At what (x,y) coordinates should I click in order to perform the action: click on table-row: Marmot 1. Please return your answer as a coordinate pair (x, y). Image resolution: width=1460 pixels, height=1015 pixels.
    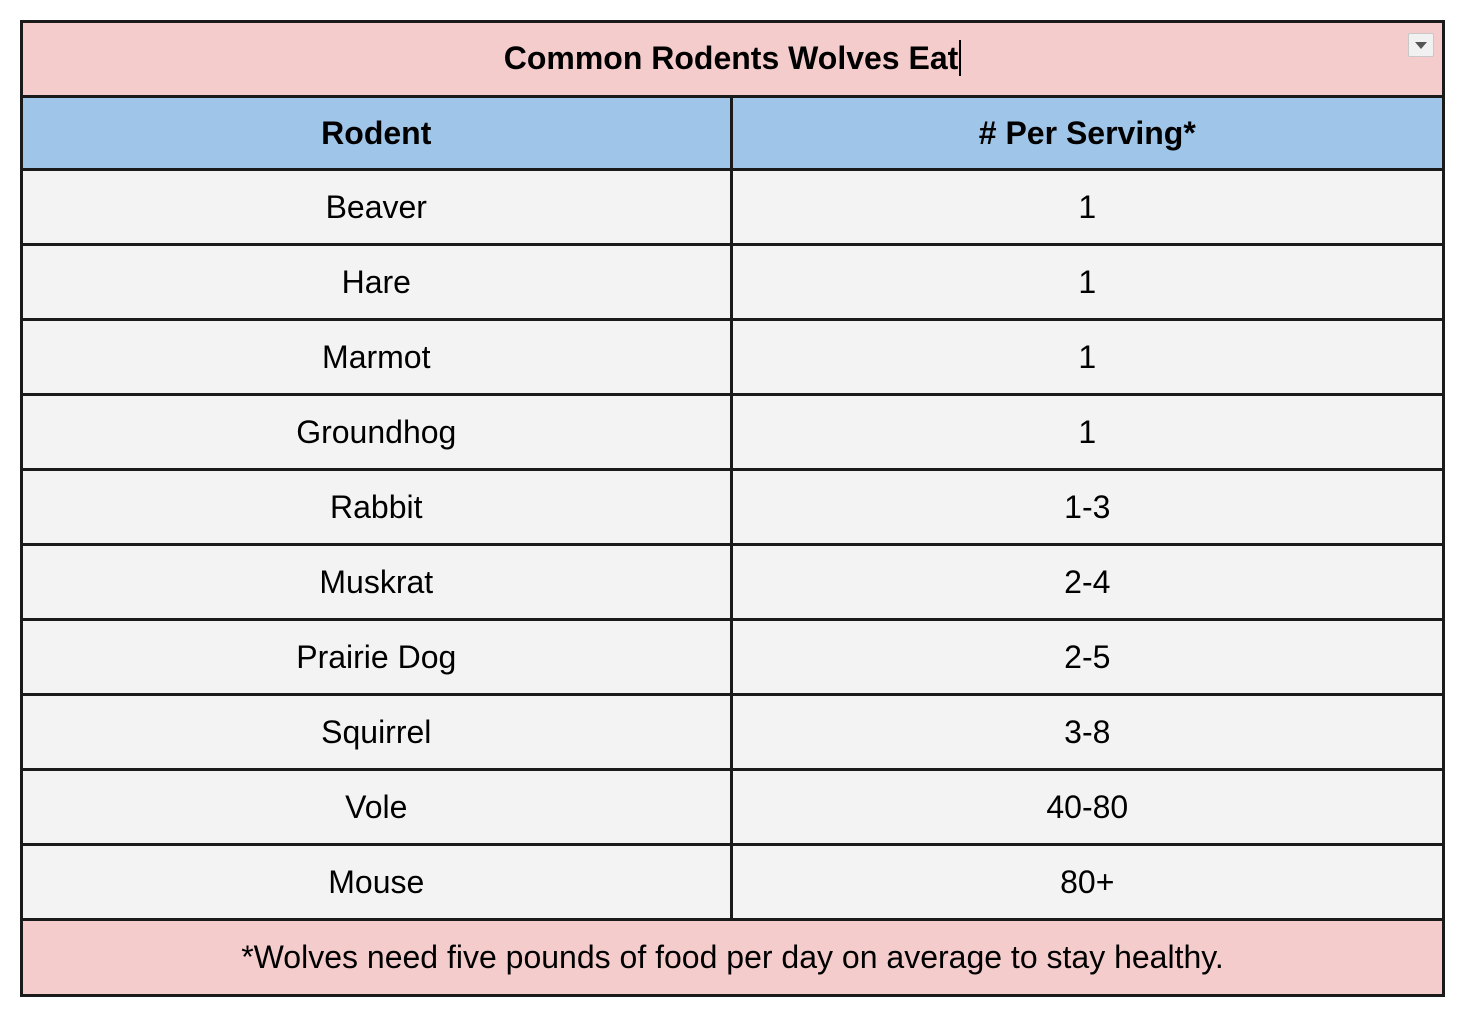
    Looking at the image, I should click on (733, 357).